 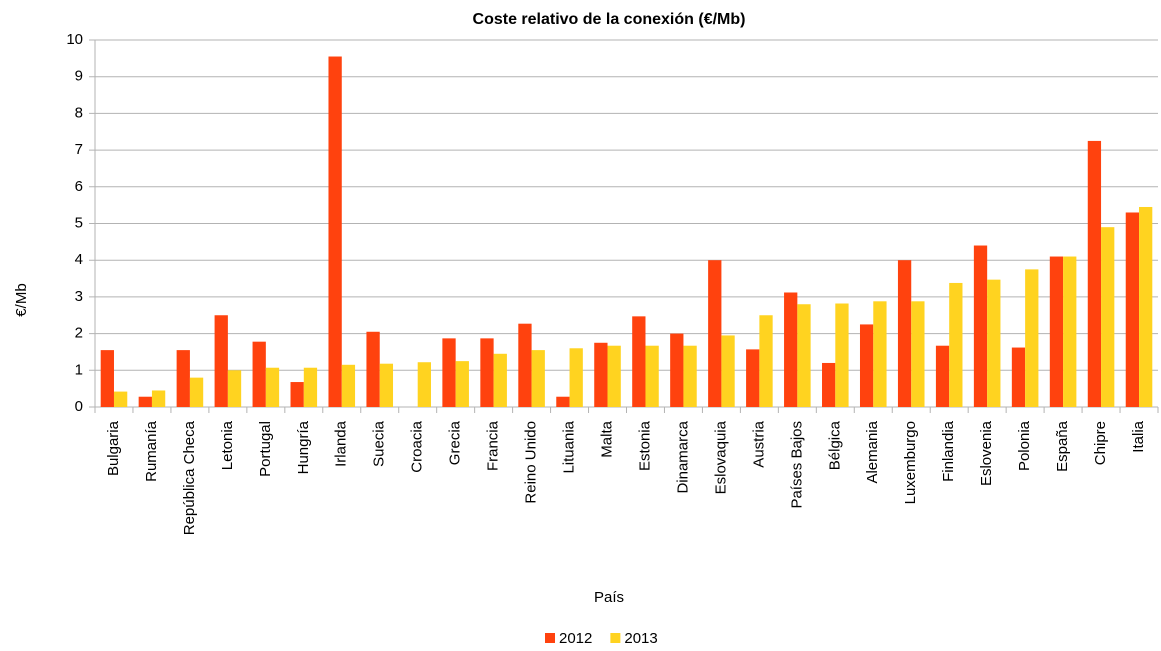 I want to click on y-tick-label: 8, so click(x=79, y=112).